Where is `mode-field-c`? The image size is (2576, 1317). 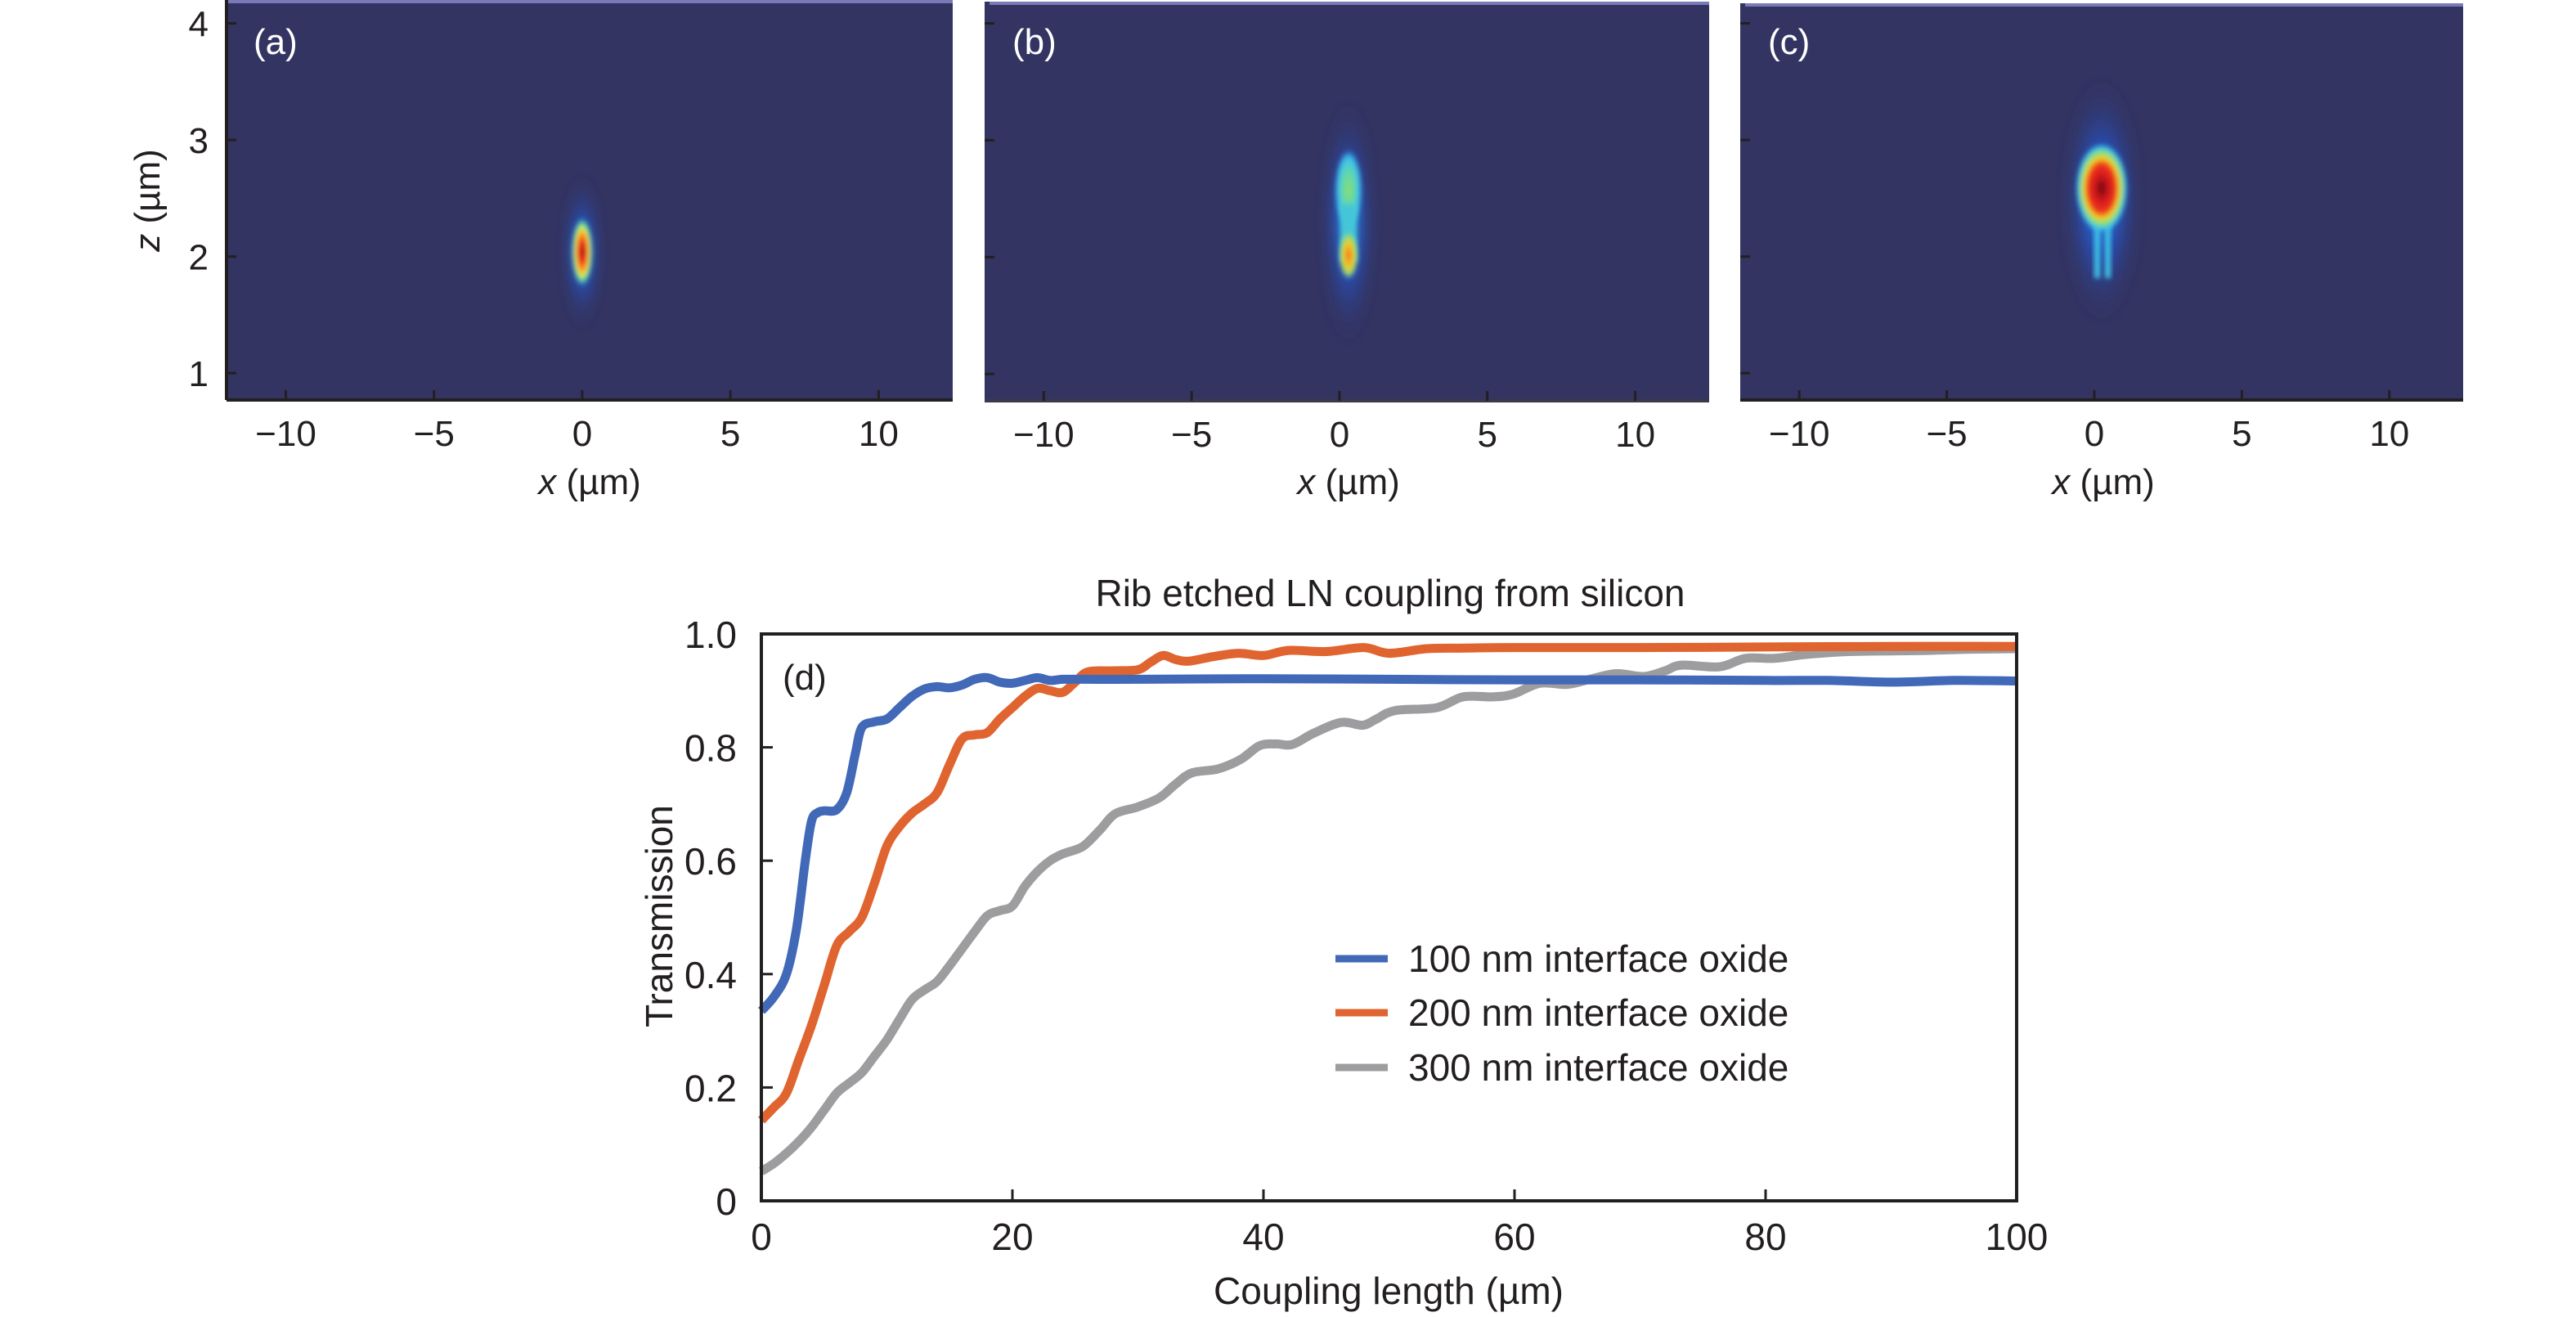
mode-field-c is located at coordinates (2101, 200).